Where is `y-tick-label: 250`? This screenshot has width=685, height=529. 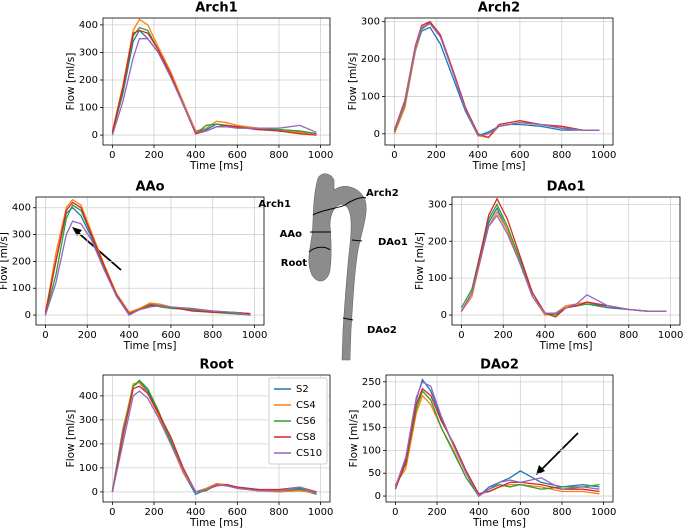
y-tick-label: 250 is located at coordinates (371, 382).